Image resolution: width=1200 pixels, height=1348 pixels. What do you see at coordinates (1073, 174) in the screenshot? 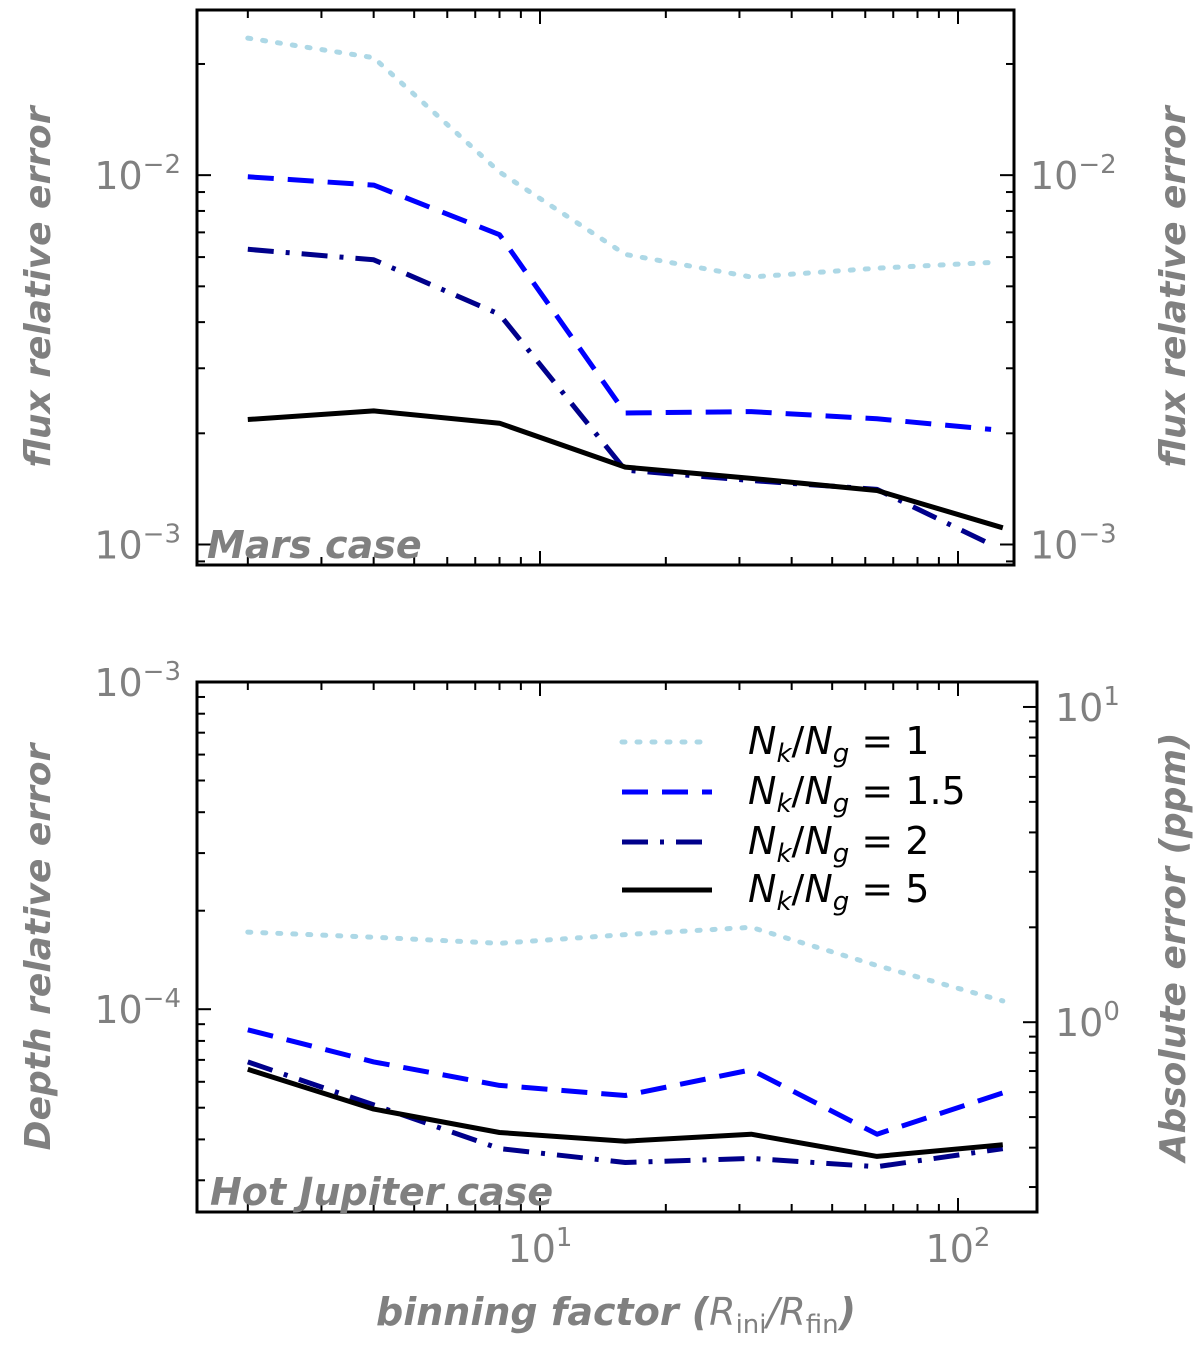
I see `y-right-tick-label: 10⁻²` at bounding box center [1073, 174].